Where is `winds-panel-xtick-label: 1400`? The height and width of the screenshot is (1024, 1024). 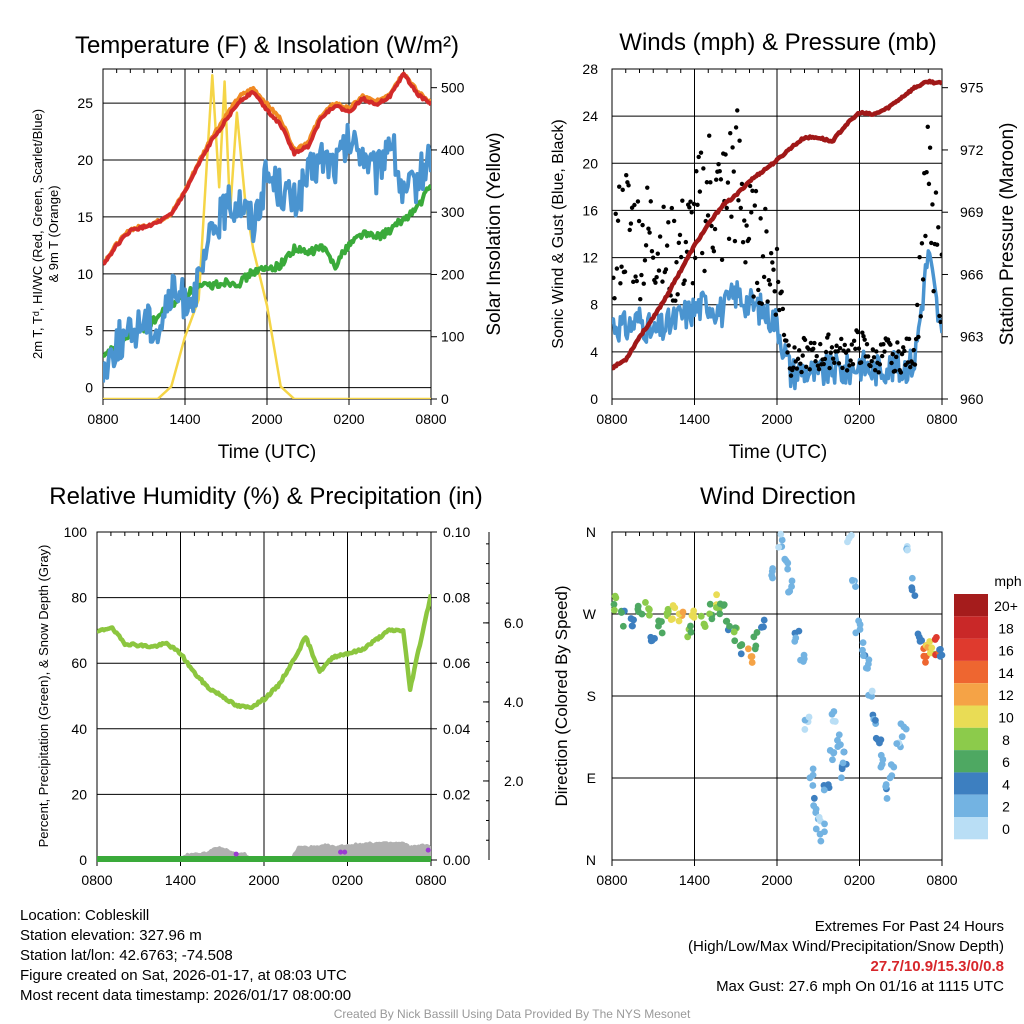 winds-panel-xtick-label: 1400 is located at coordinates (694, 419).